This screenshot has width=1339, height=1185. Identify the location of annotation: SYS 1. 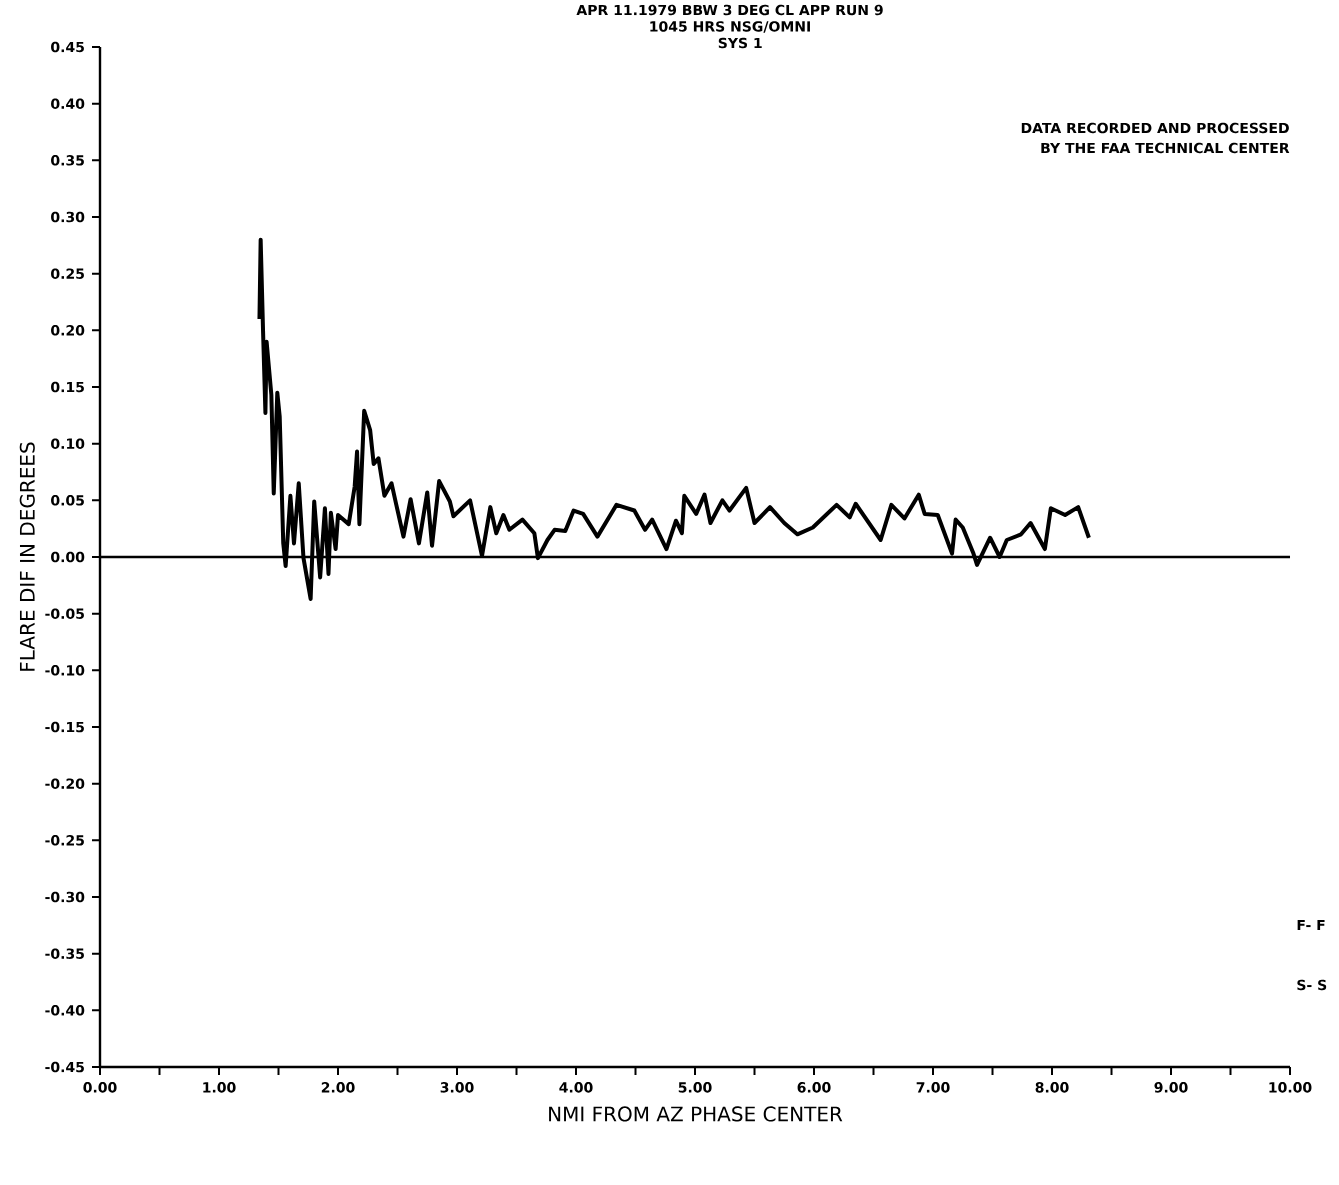
(740, 43).